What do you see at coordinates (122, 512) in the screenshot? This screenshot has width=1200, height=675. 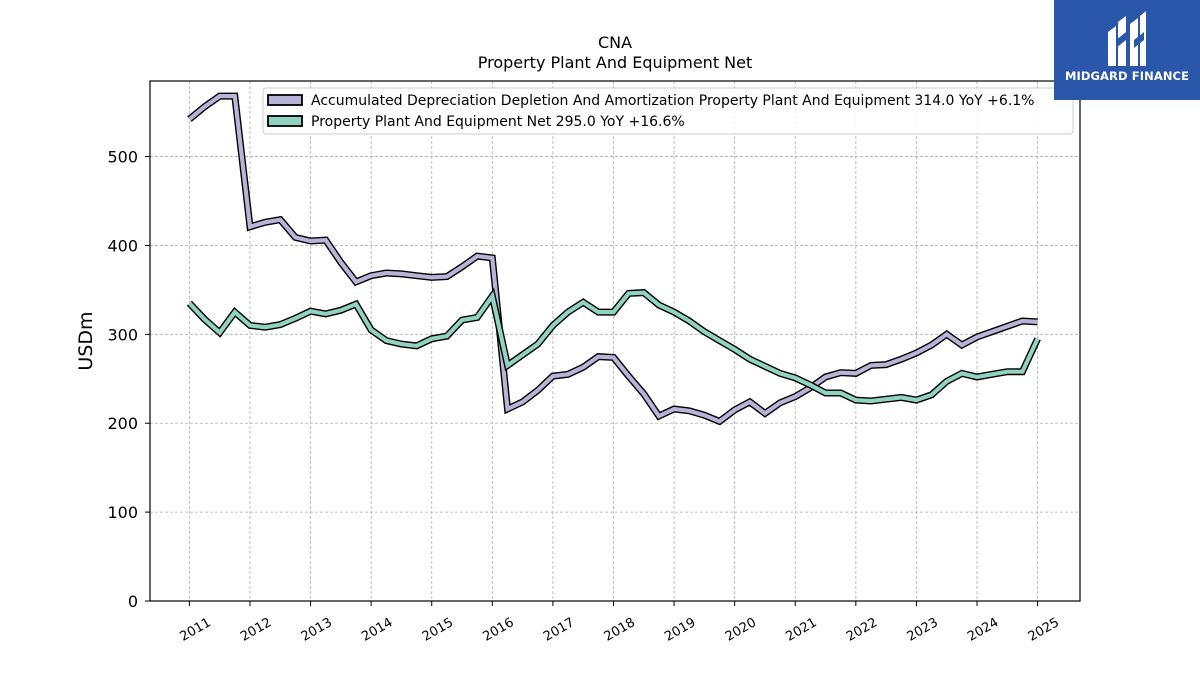 I see `y-tick-label: 100` at bounding box center [122, 512].